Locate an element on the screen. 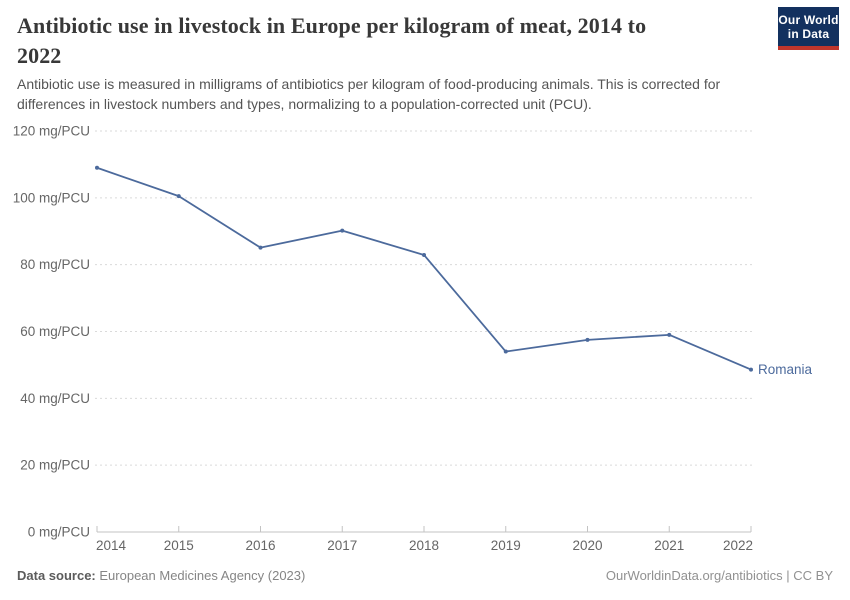 This screenshot has width=850, height=600. series-label-romania: Romania is located at coordinates (785, 369).